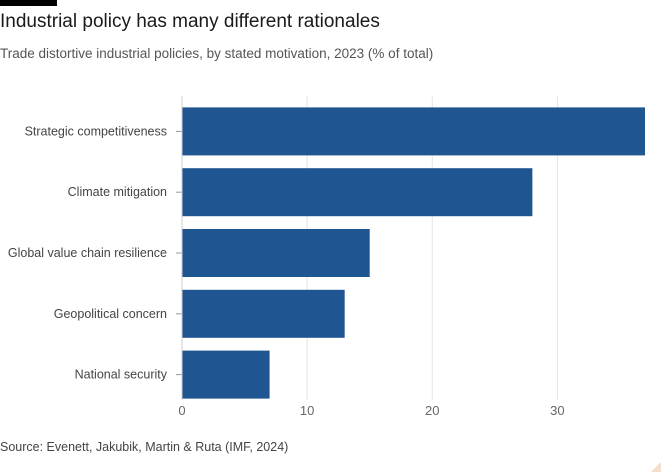  What do you see at coordinates (117, 192) in the screenshot?
I see `category-label-1: Climate mitigation` at bounding box center [117, 192].